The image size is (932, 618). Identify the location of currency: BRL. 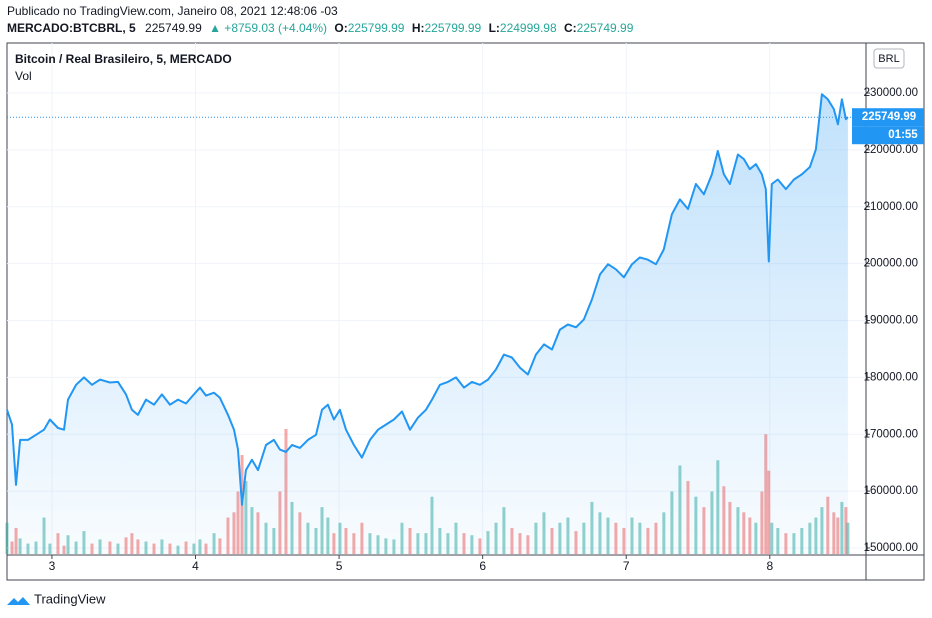
(888, 59).